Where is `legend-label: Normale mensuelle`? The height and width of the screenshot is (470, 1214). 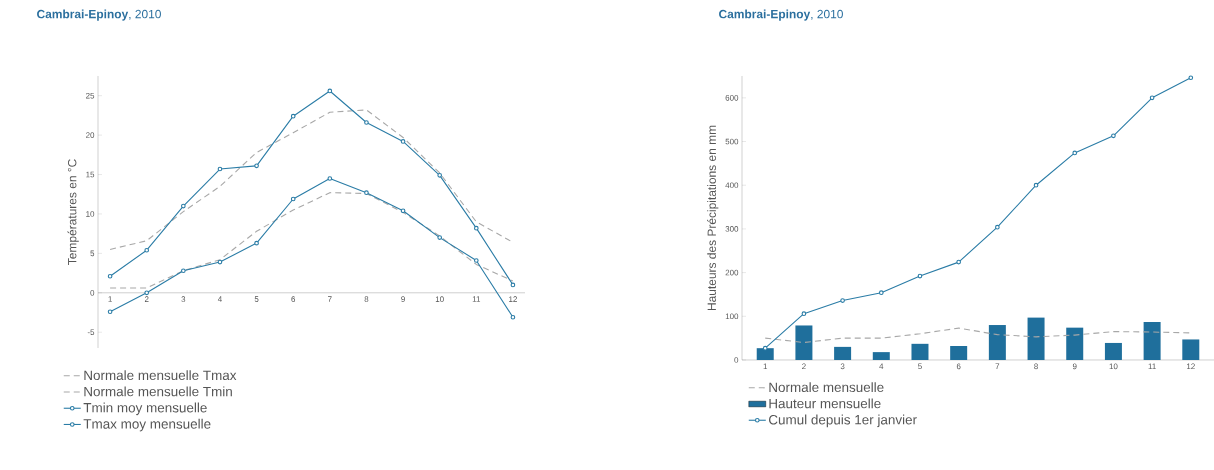
legend-label: Normale mensuelle is located at coordinates (826, 387).